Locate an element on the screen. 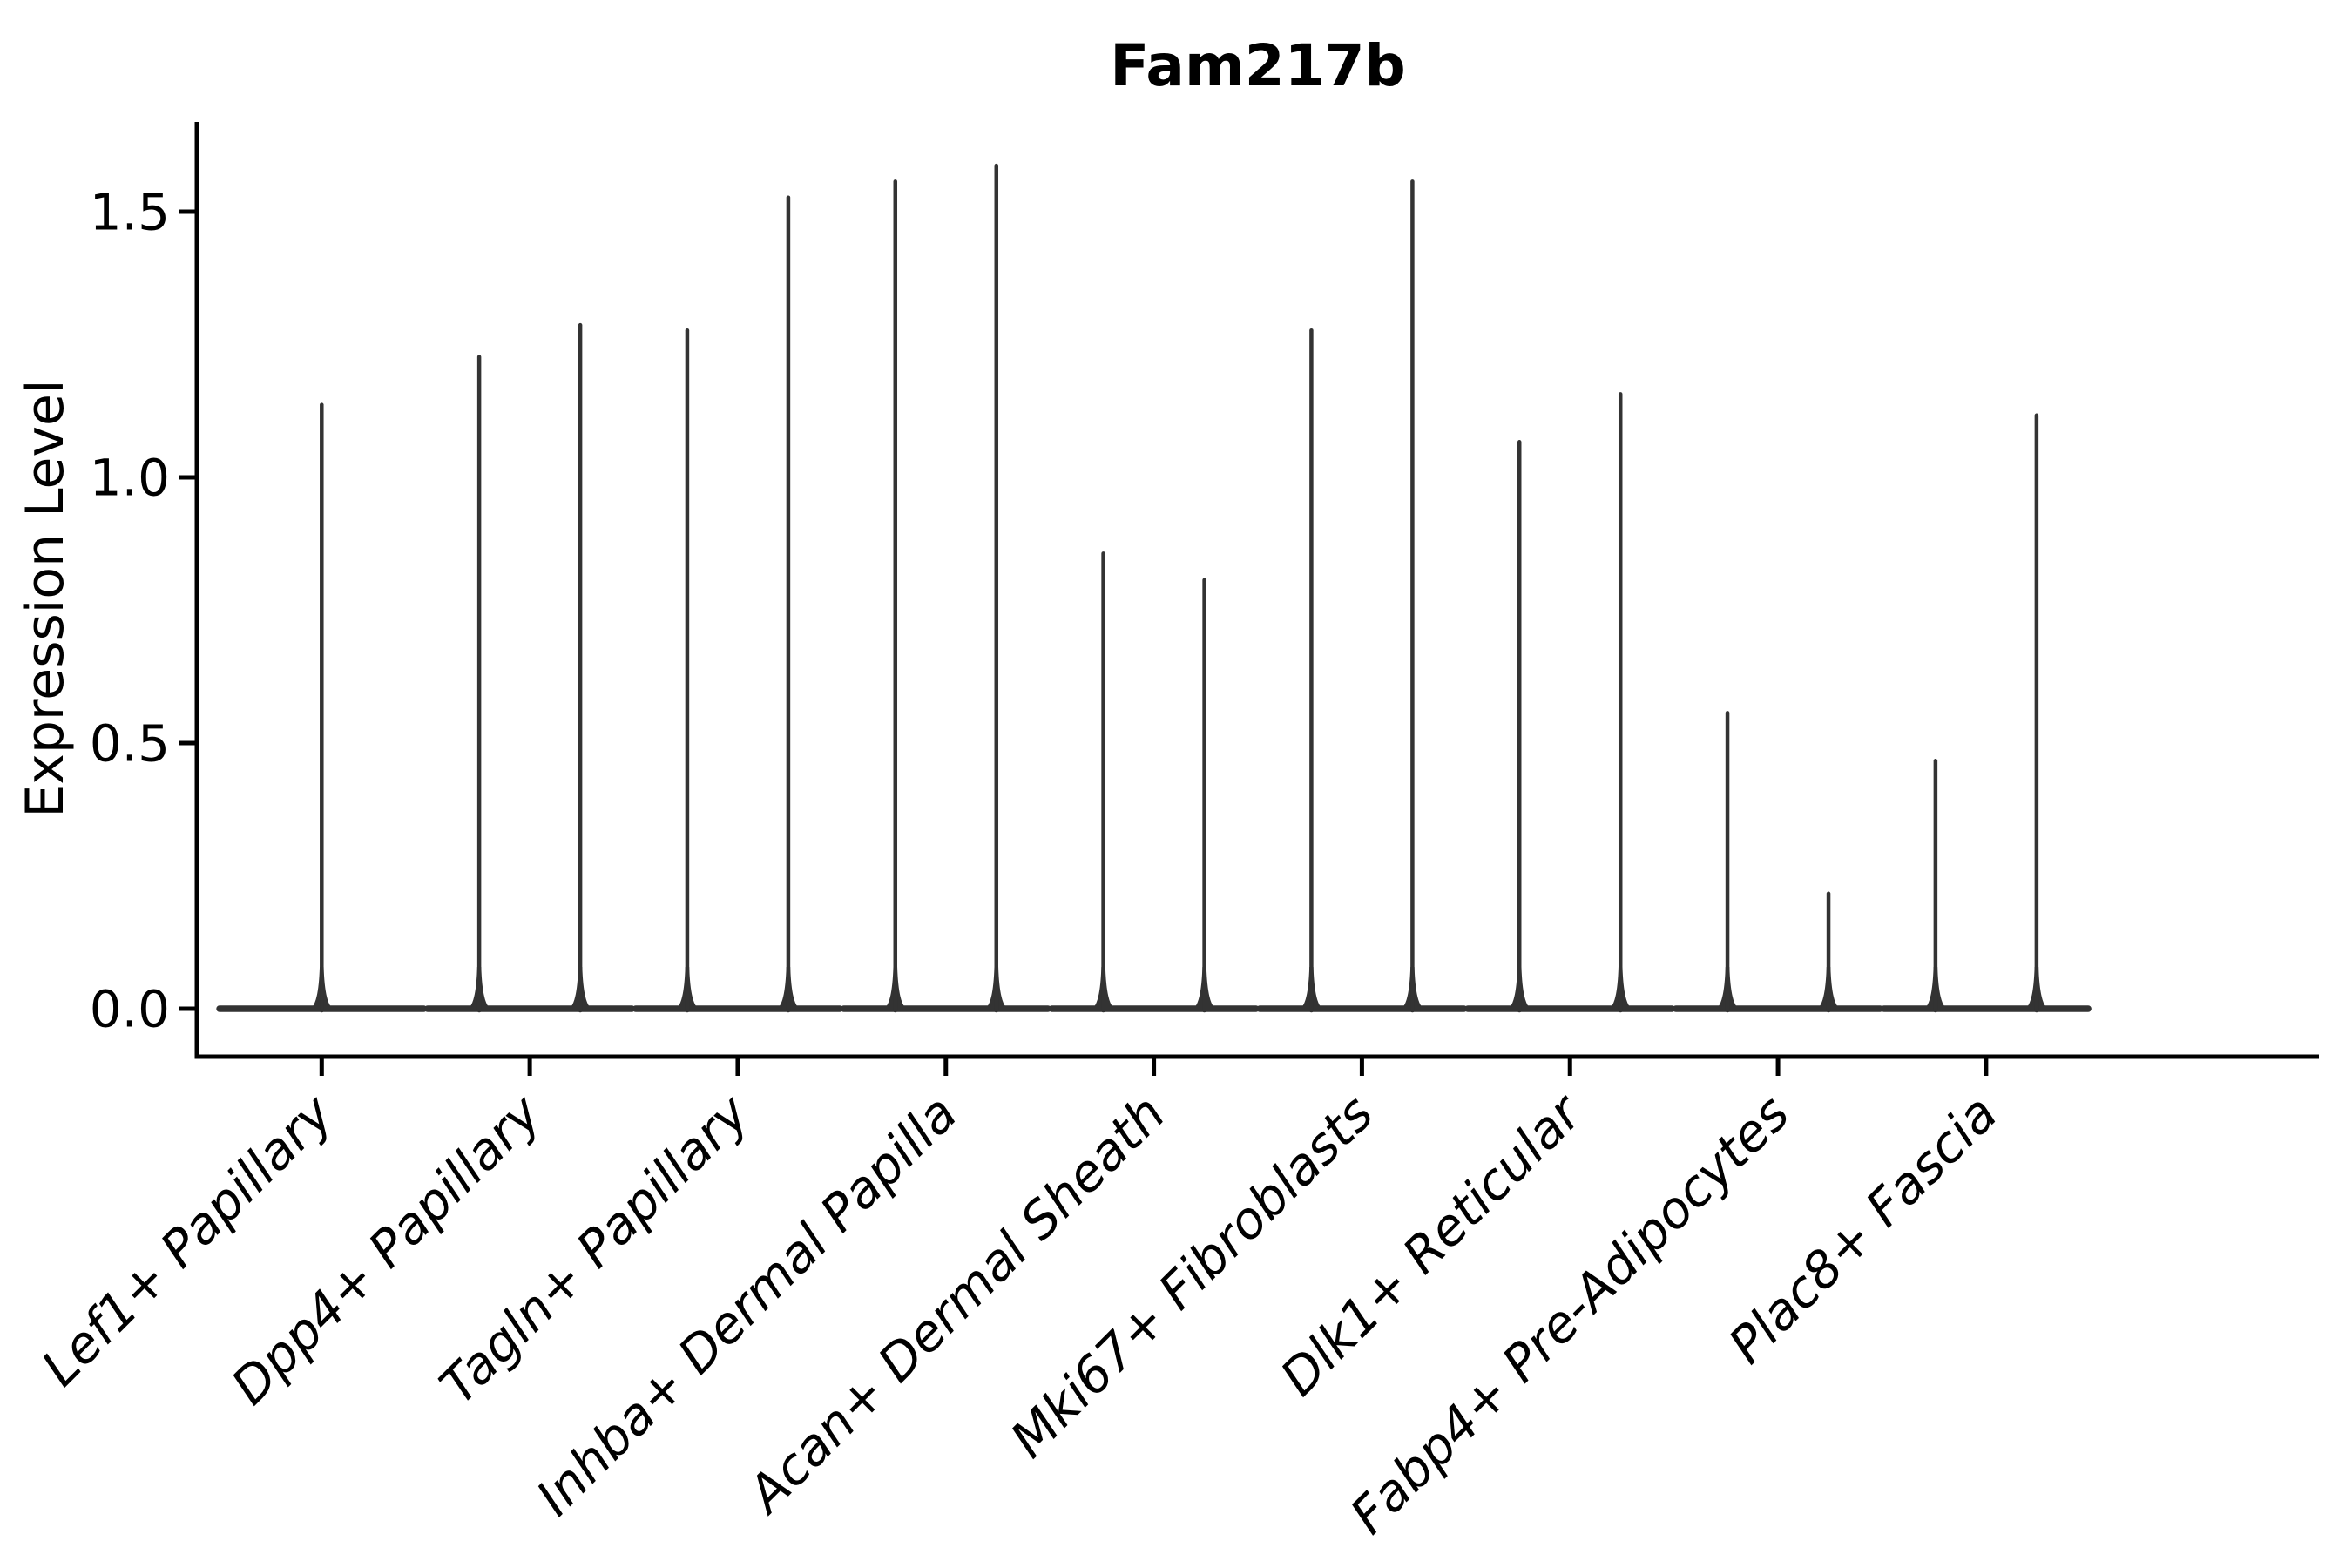  y-tick-label: 1.0 is located at coordinates (130, 477).